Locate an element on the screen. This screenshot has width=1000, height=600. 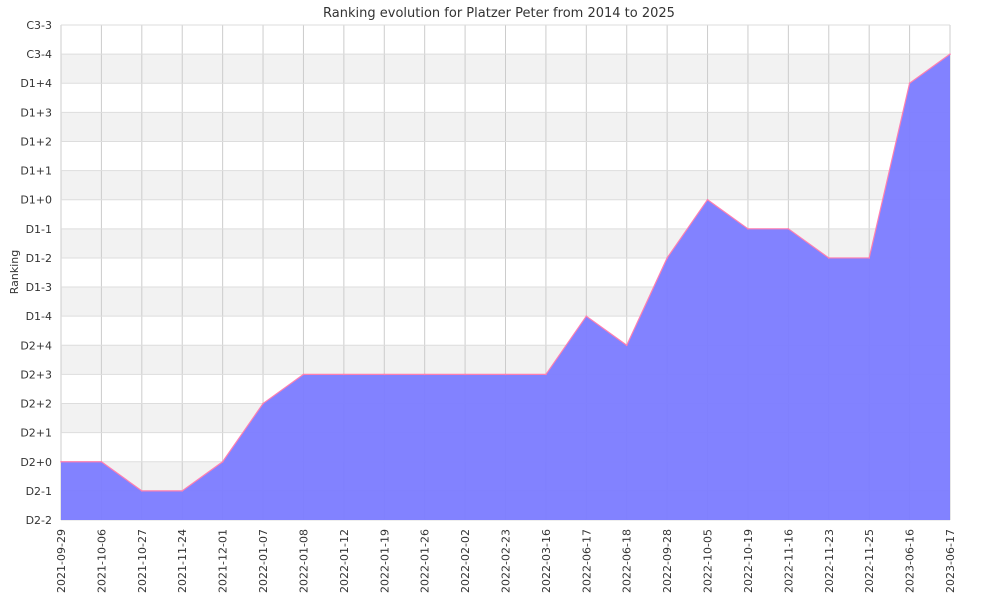
y-tick-label: C3-3 is located at coordinates (39, 25).